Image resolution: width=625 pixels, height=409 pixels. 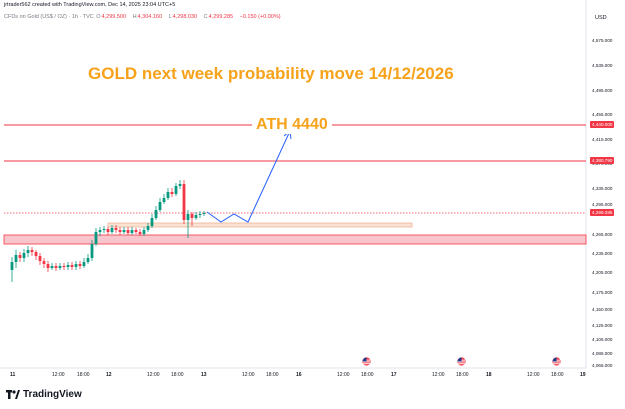 I want to click on high-label: H, so click(x=134, y=17).